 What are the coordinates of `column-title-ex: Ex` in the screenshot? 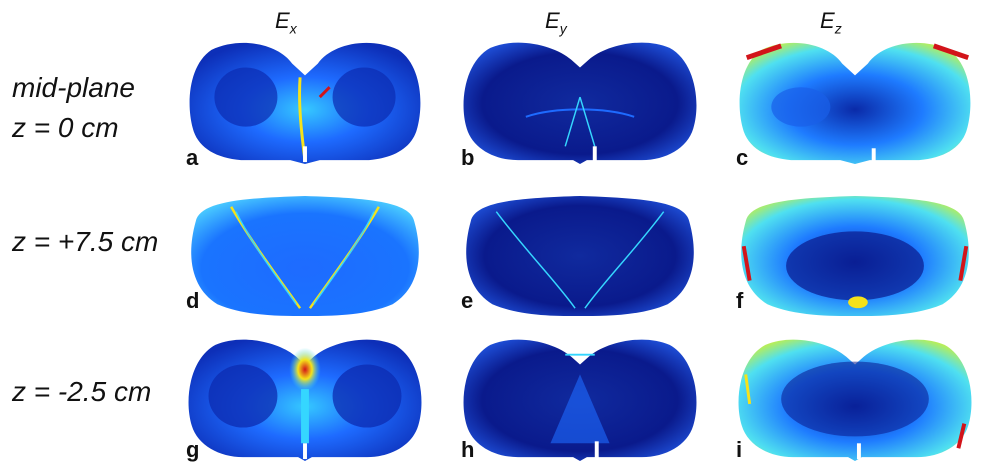 It's located at (286, 22).